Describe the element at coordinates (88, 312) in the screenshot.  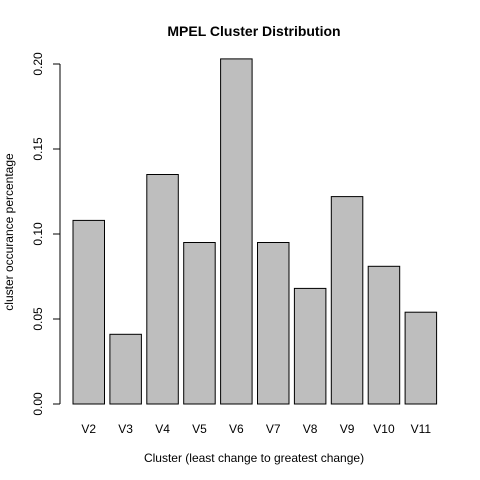
I see `bar-v2` at that location.